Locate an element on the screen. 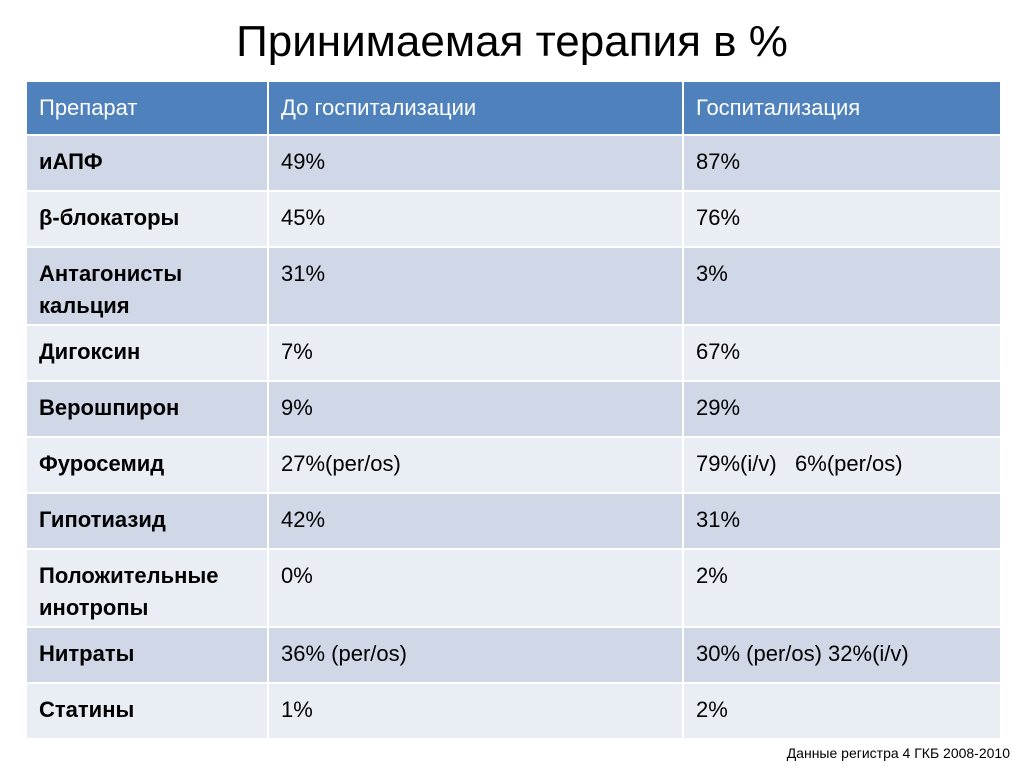 This screenshot has height=768, width=1024. table-row: Положительные инотропы 0% 2% is located at coordinates (513, 588).